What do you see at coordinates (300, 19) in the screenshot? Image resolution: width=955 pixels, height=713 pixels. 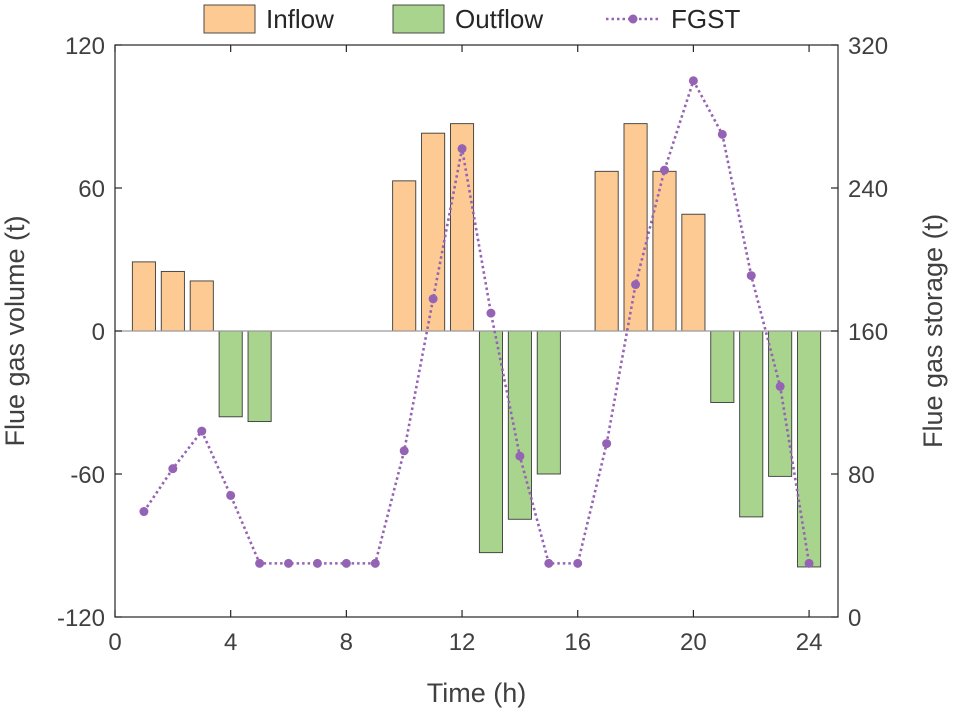 I see `legend-label-inflow: Inflow` at bounding box center [300, 19].